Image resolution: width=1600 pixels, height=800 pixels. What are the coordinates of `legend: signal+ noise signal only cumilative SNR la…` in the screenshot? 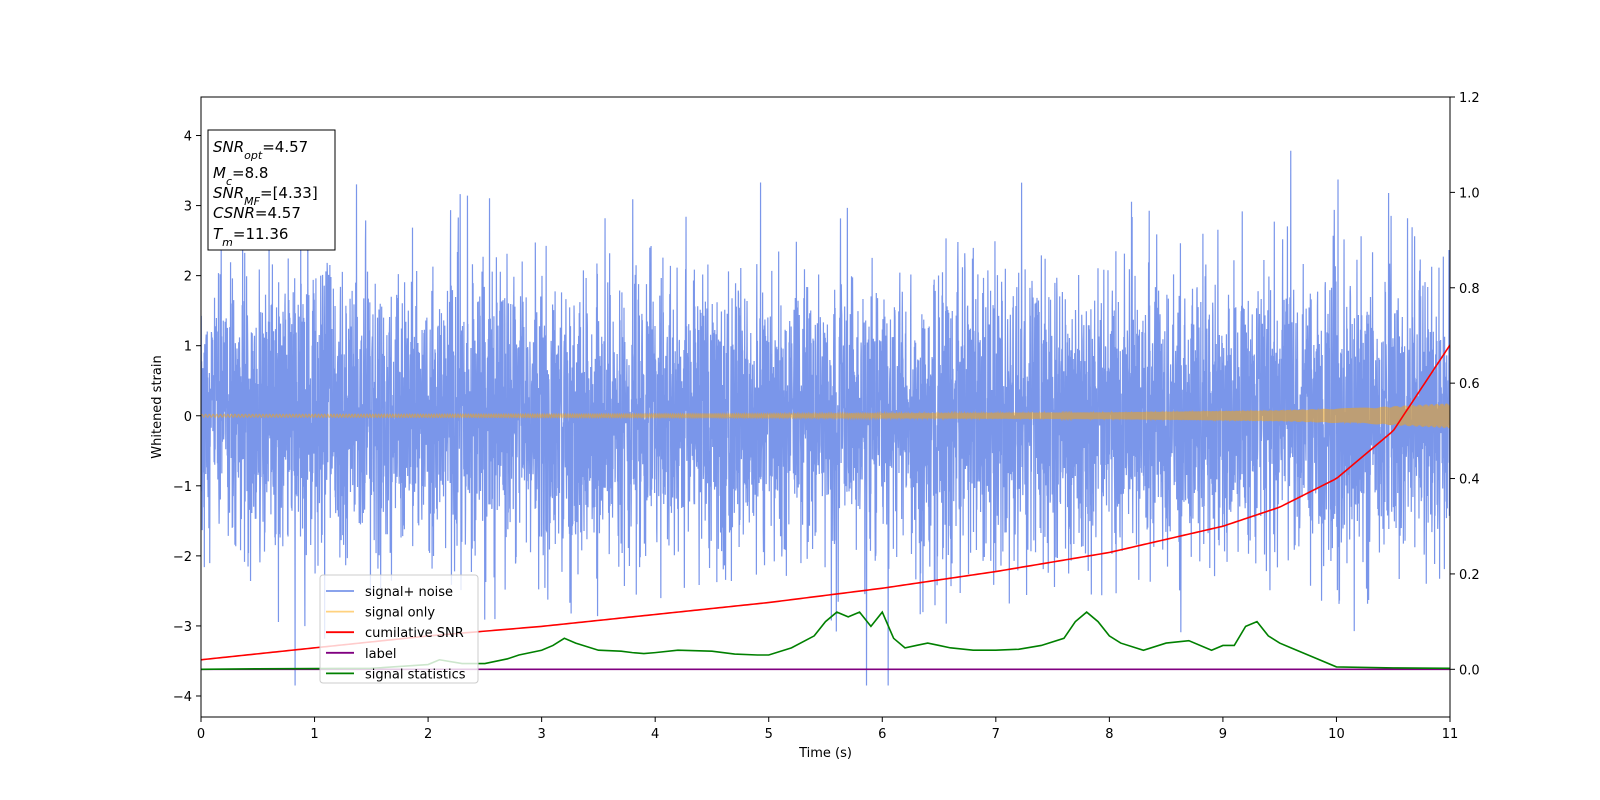 It's located at (399, 629).